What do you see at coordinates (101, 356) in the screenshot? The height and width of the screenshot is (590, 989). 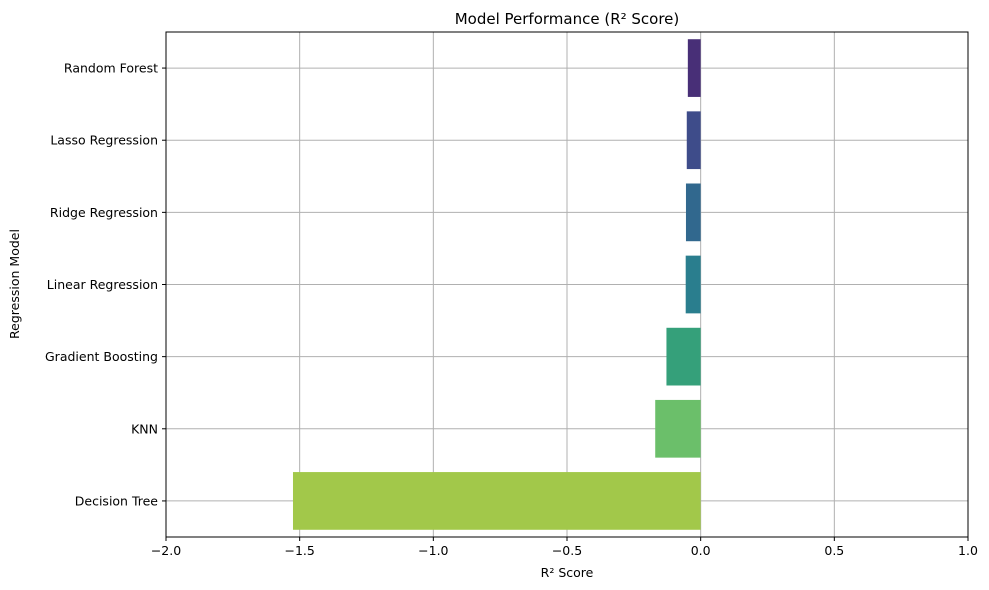 I see `y-tick-label: Gradient Boosting` at bounding box center [101, 356].